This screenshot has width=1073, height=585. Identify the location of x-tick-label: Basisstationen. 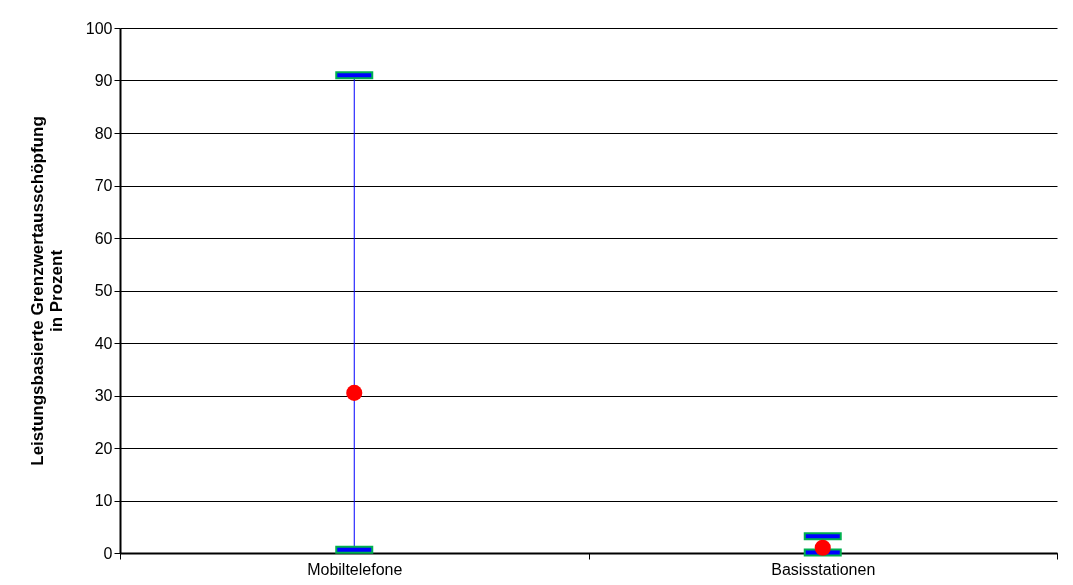
(823, 569).